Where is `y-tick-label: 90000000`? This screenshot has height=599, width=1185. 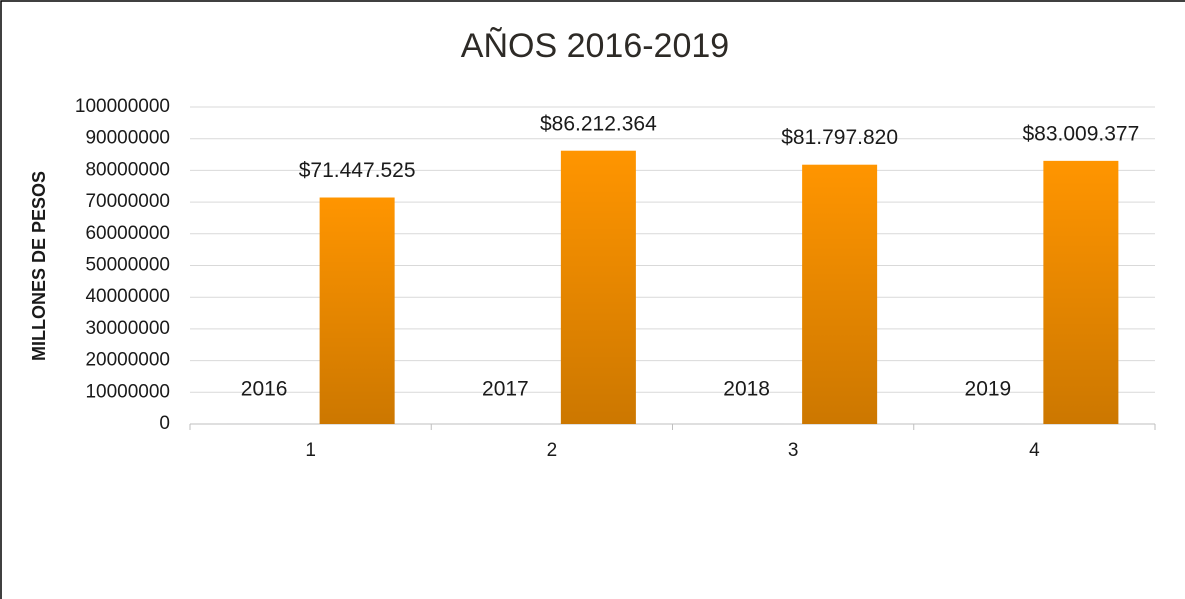
y-tick-label: 90000000 is located at coordinates (127, 138).